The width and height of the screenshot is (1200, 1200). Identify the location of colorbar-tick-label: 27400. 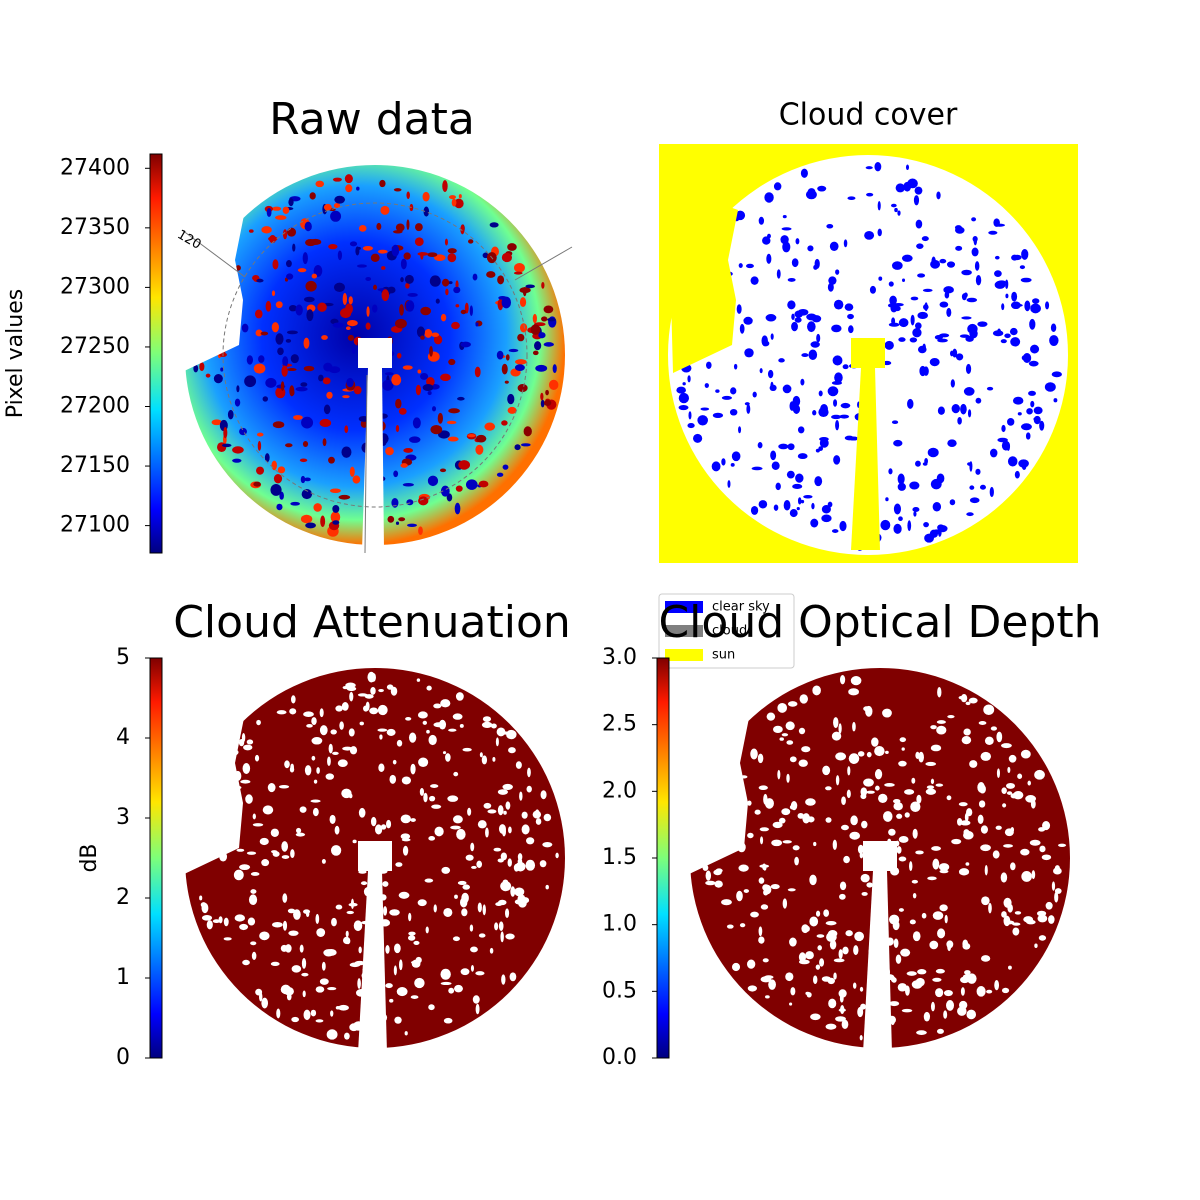
(95, 167).